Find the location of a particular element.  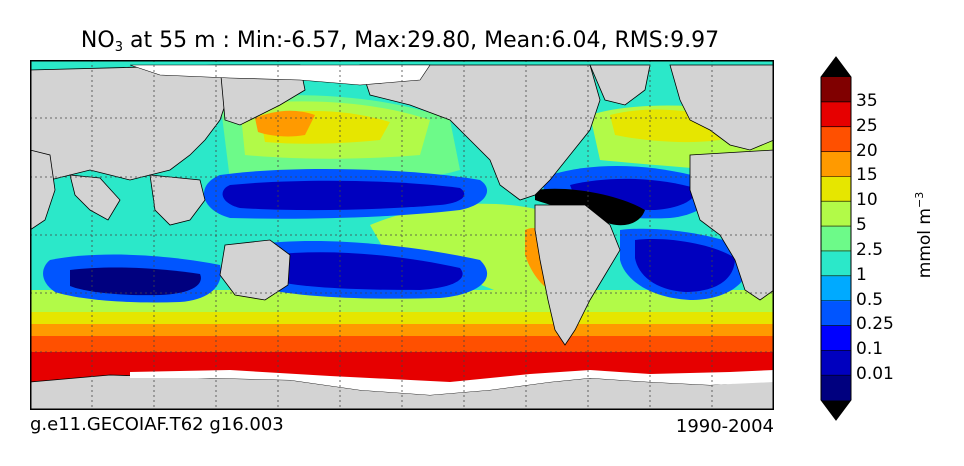

title-variable-subscript: 3 is located at coordinates (118, 47).